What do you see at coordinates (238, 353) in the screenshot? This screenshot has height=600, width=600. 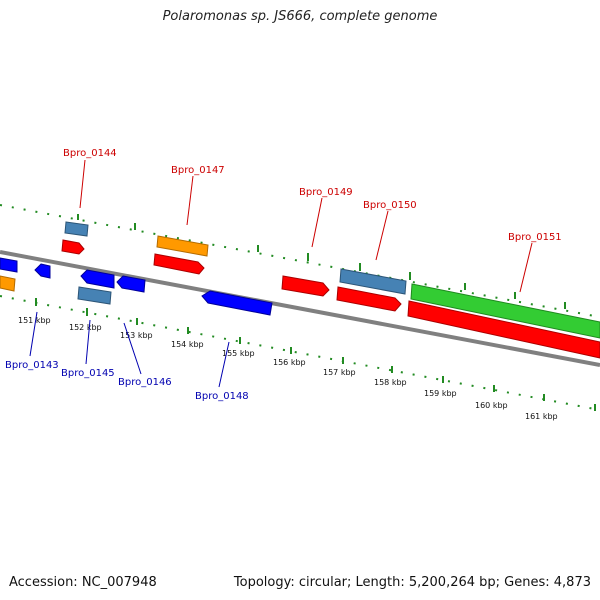 I see `scale-label: 155 kbp` at bounding box center [238, 353].